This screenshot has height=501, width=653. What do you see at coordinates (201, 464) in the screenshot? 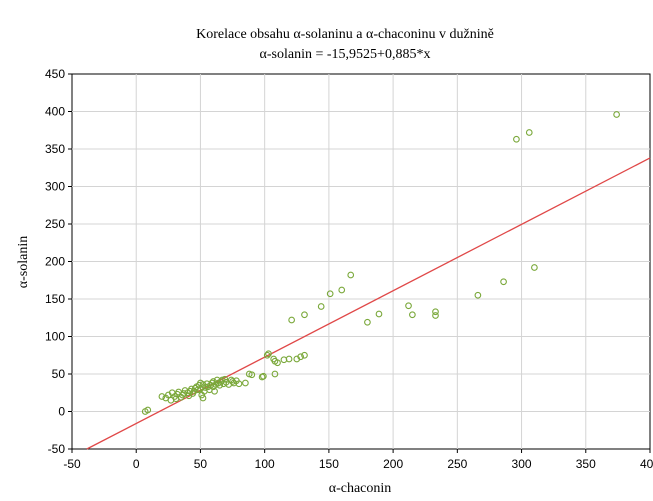
I see `x-tick-label: 50` at bounding box center [201, 464].